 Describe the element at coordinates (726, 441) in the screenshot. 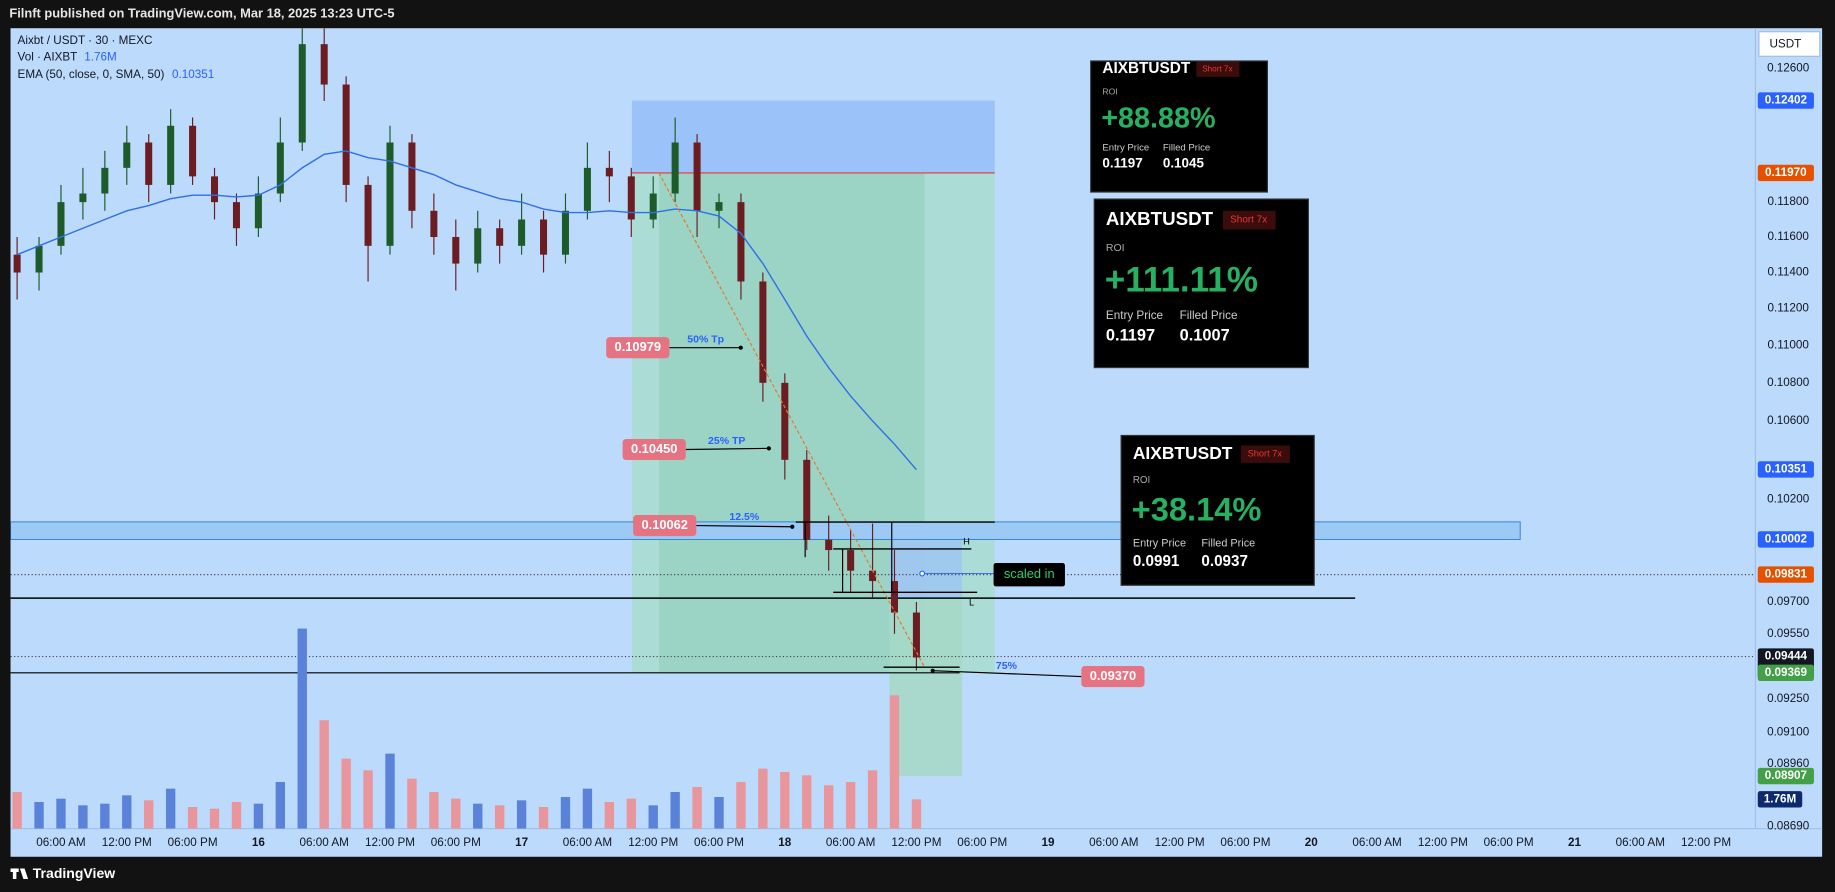

I see `annotation-note: 25% TP` at that location.